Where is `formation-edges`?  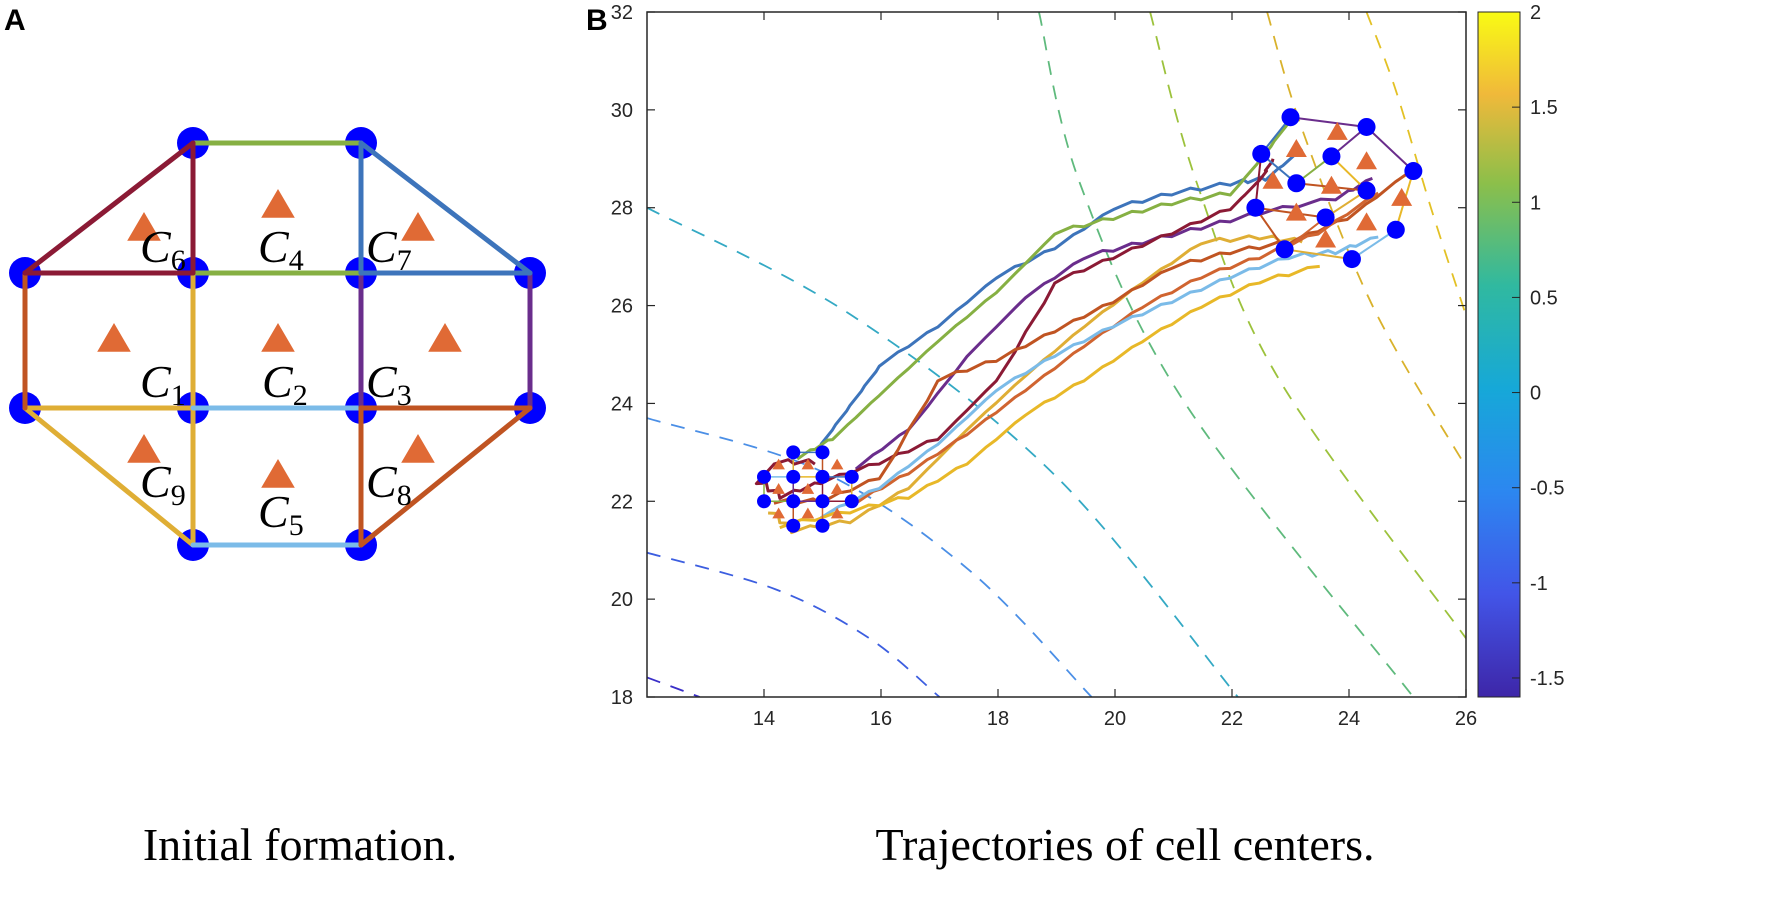
formation-edges is located at coordinates (277, 344).